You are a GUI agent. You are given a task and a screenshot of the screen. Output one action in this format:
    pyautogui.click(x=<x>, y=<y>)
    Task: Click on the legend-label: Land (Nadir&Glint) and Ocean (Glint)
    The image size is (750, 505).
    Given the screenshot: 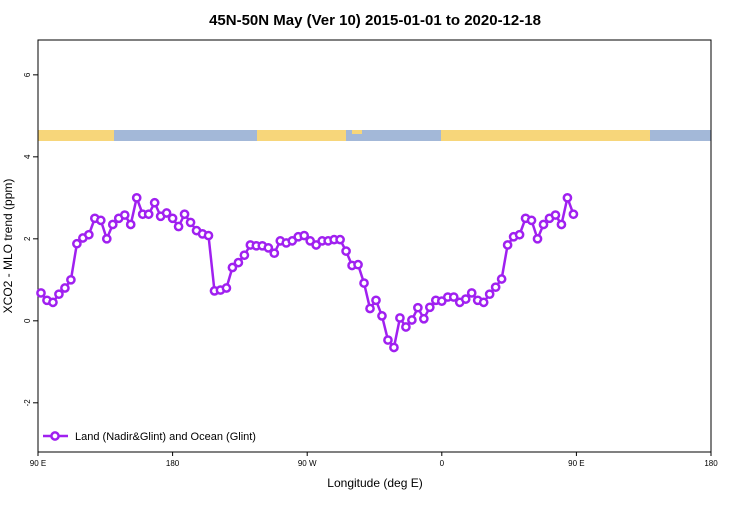 What is the action you would take?
    pyautogui.click(x=165, y=437)
    